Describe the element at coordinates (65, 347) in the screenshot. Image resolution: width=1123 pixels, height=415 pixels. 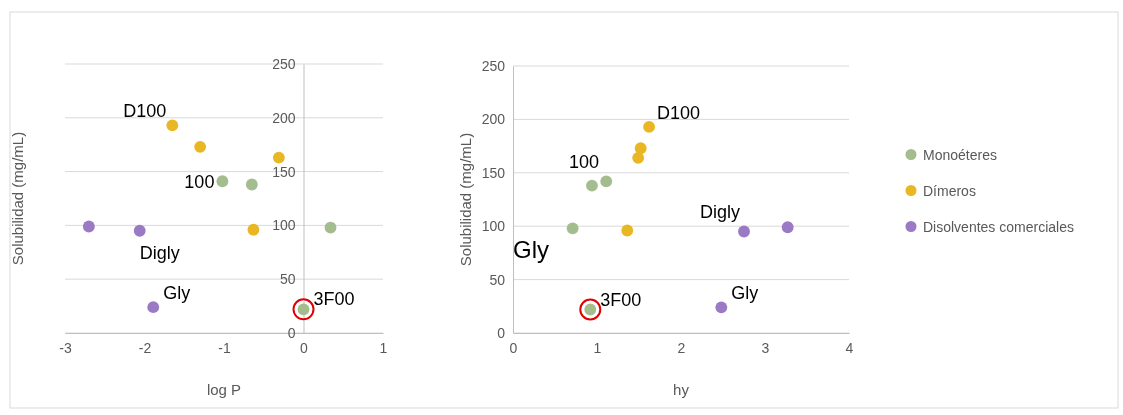
I see `x-tick-label: -3` at that location.